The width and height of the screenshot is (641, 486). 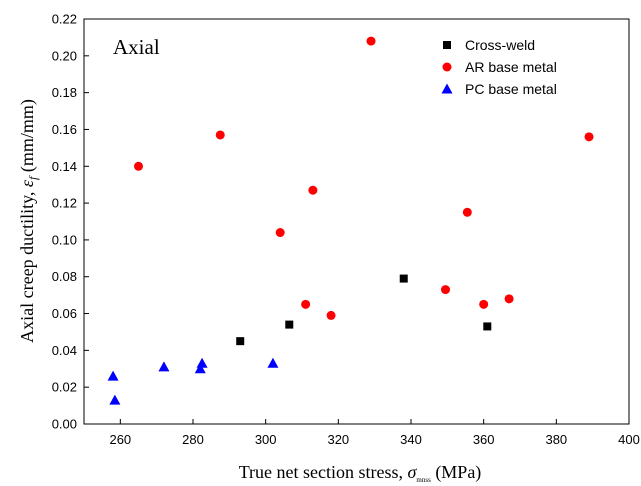 I want to click on y-tick-label: 0.06, so click(x=64, y=313).